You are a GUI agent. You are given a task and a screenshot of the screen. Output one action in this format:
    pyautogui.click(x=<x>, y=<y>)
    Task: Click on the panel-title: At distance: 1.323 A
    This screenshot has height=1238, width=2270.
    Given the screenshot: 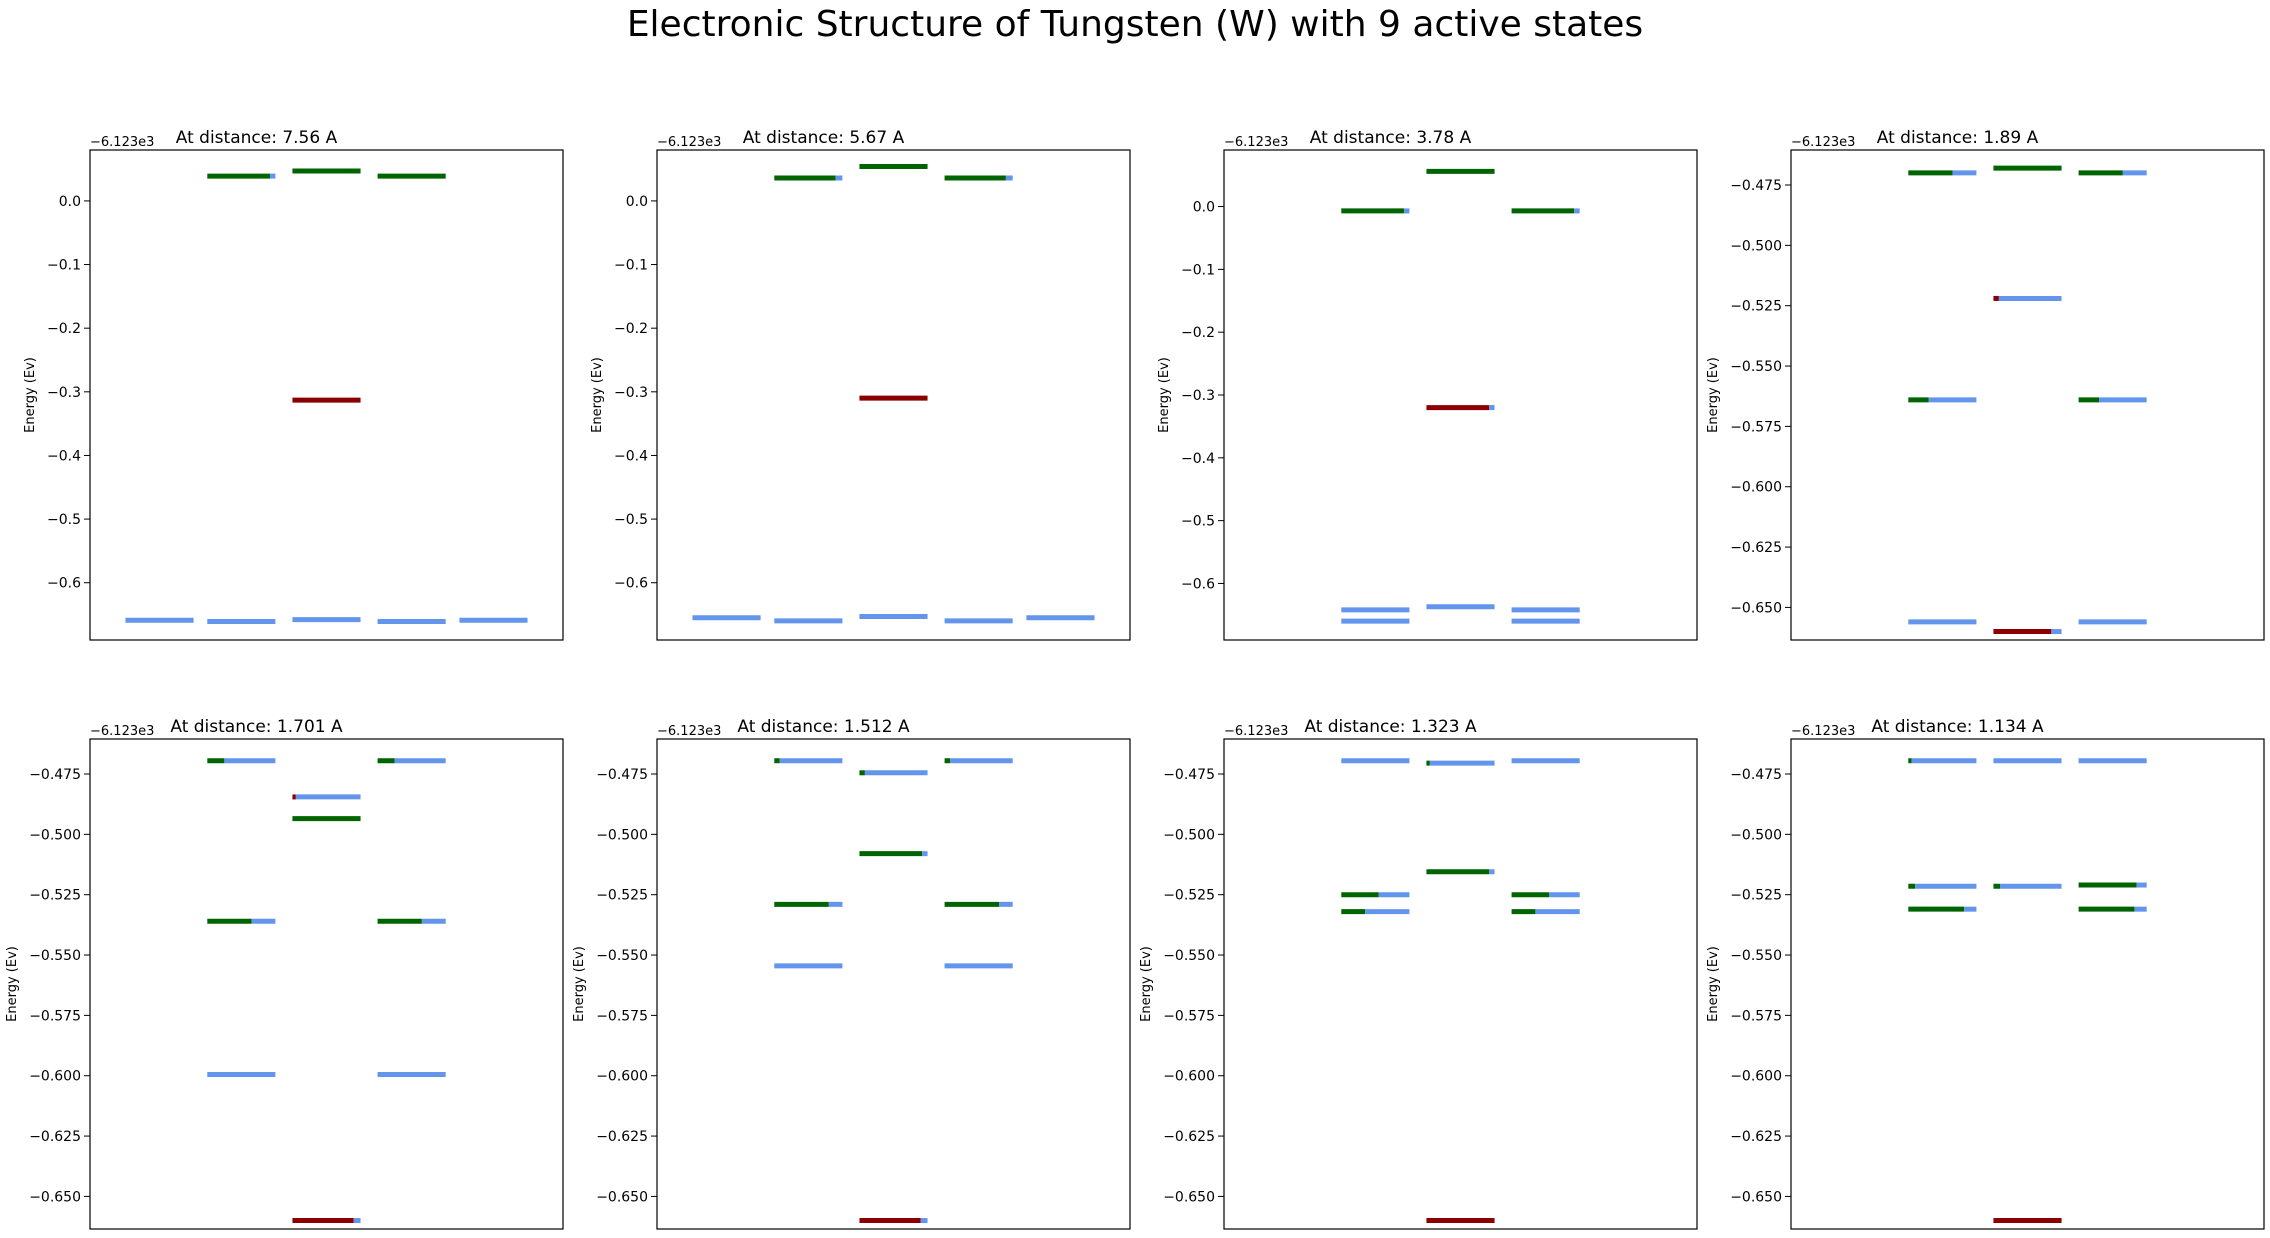 What is the action you would take?
    pyautogui.click(x=1390, y=727)
    